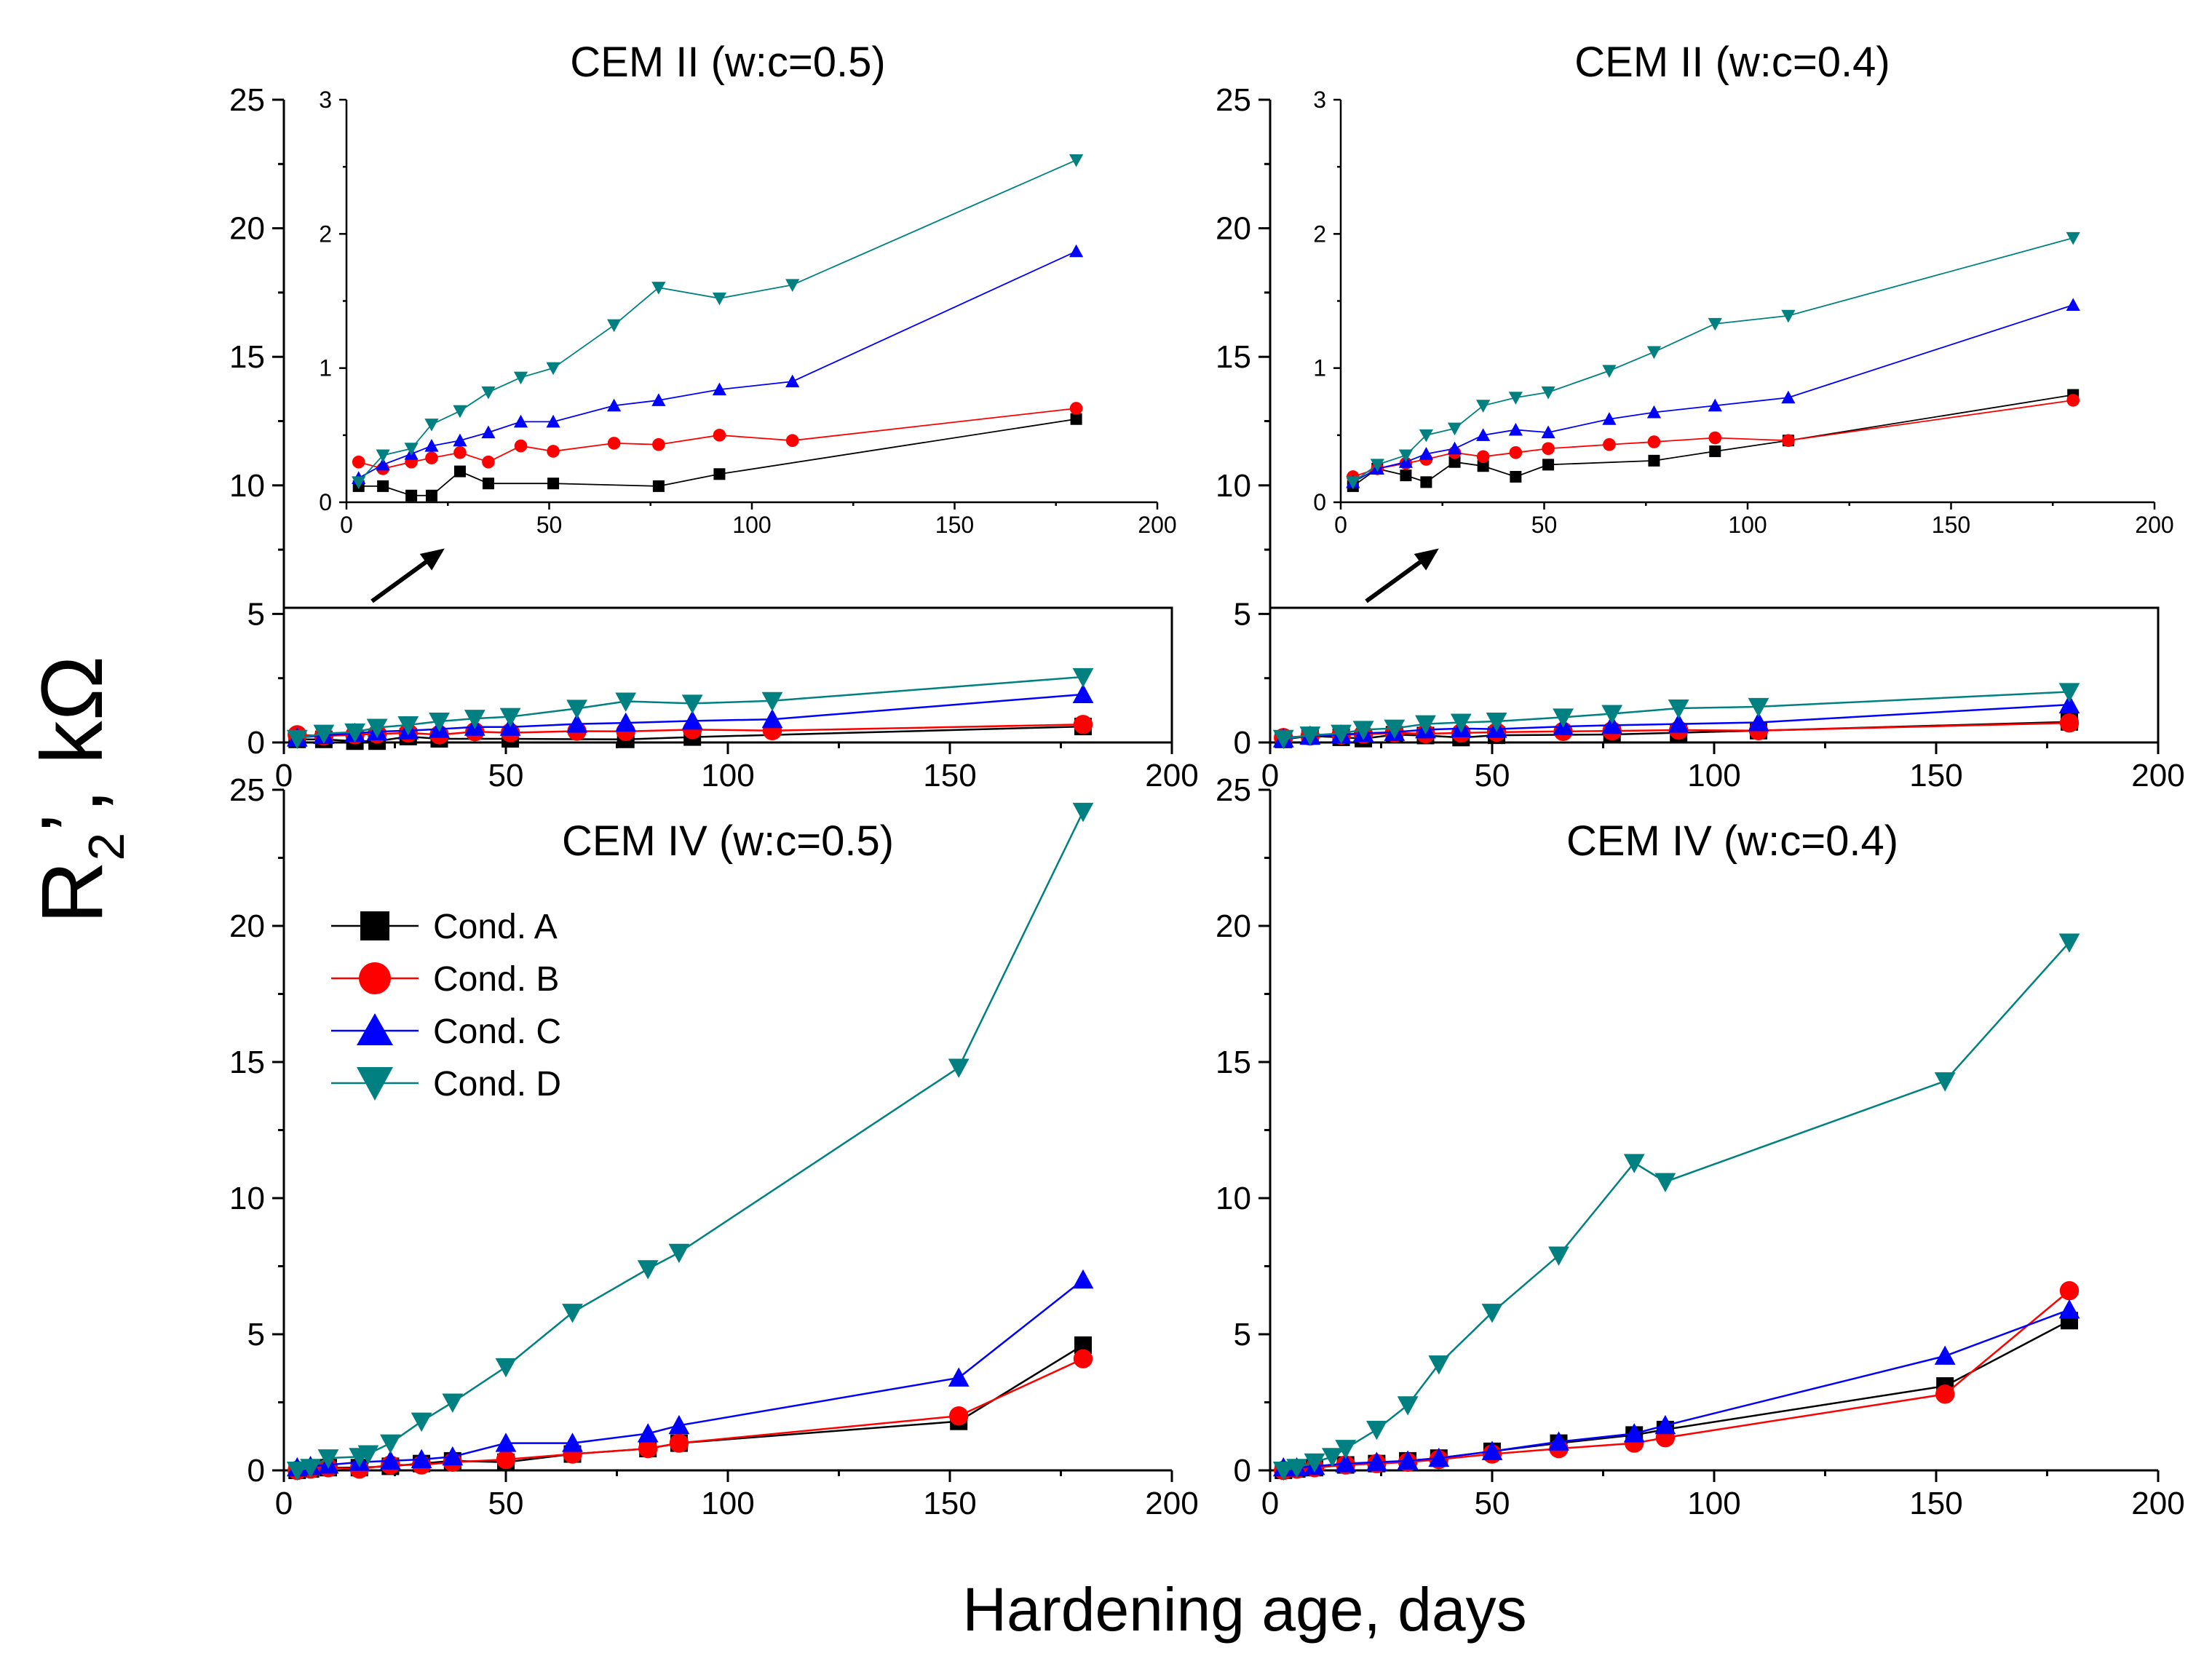 This screenshot has width=2212, height=1672. What do you see at coordinates (247, 100) in the screenshot?
I see `panel-cem-ii-w-c-0-5-y-tick-label: 25` at bounding box center [247, 100].